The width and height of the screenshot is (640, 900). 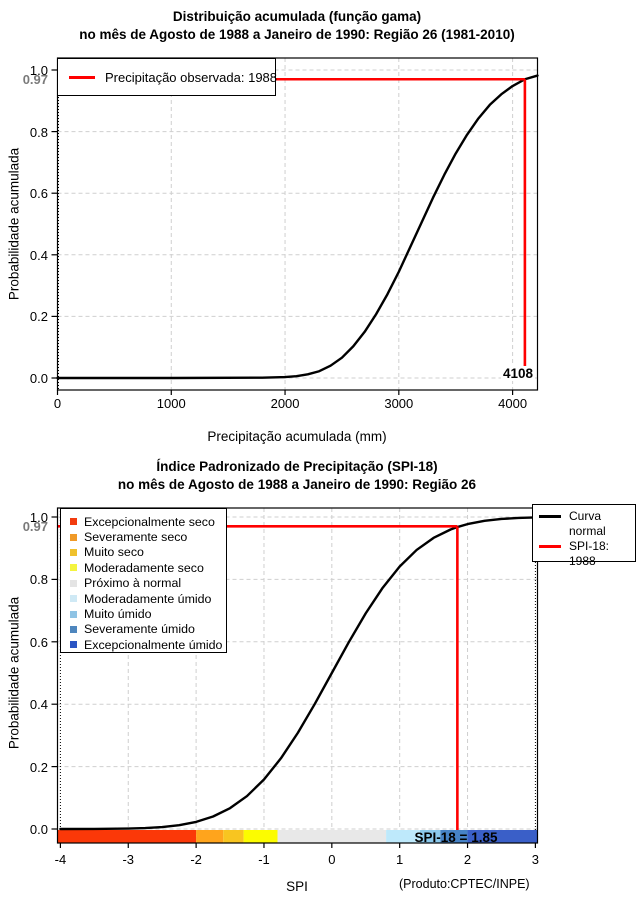 I want to click on category-label: Moderadamente seco, so click(x=144, y=567).